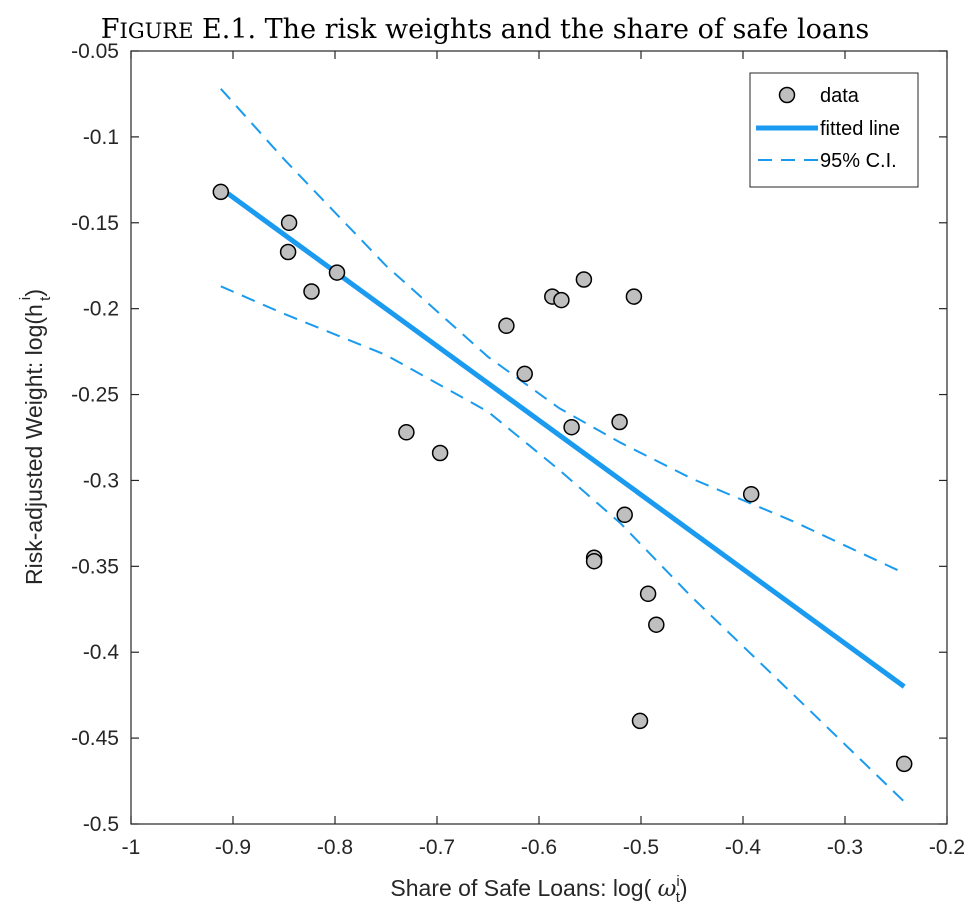 The image size is (969, 917). What do you see at coordinates (947, 847) in the screenshot?
I see `x-tick-label: -0.2` at bounding box center [947, 847].